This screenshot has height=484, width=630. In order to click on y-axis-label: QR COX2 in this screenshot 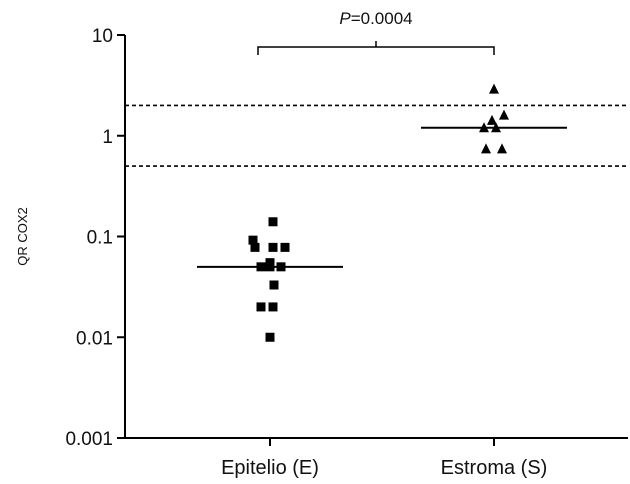, I will do `click(22, 236)`.